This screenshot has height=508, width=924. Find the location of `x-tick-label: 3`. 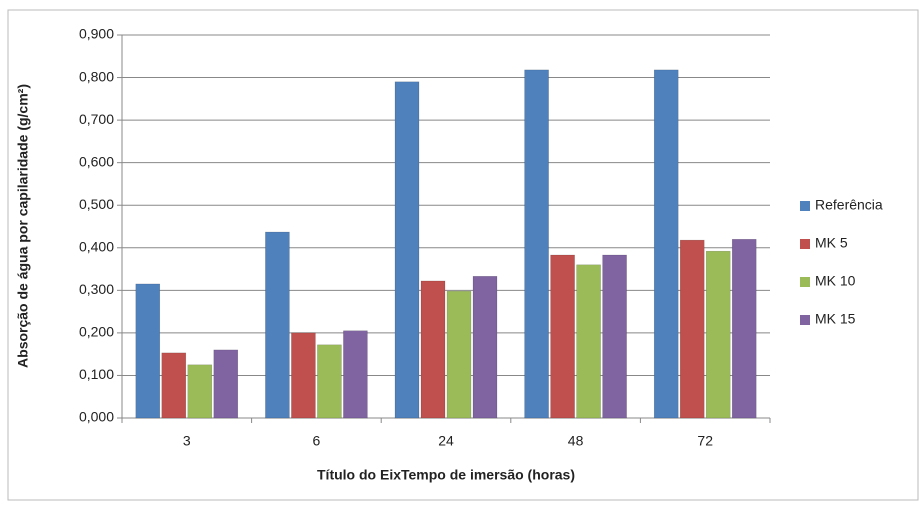

x-tick-label: 3 is located at coordinates (187, 441).